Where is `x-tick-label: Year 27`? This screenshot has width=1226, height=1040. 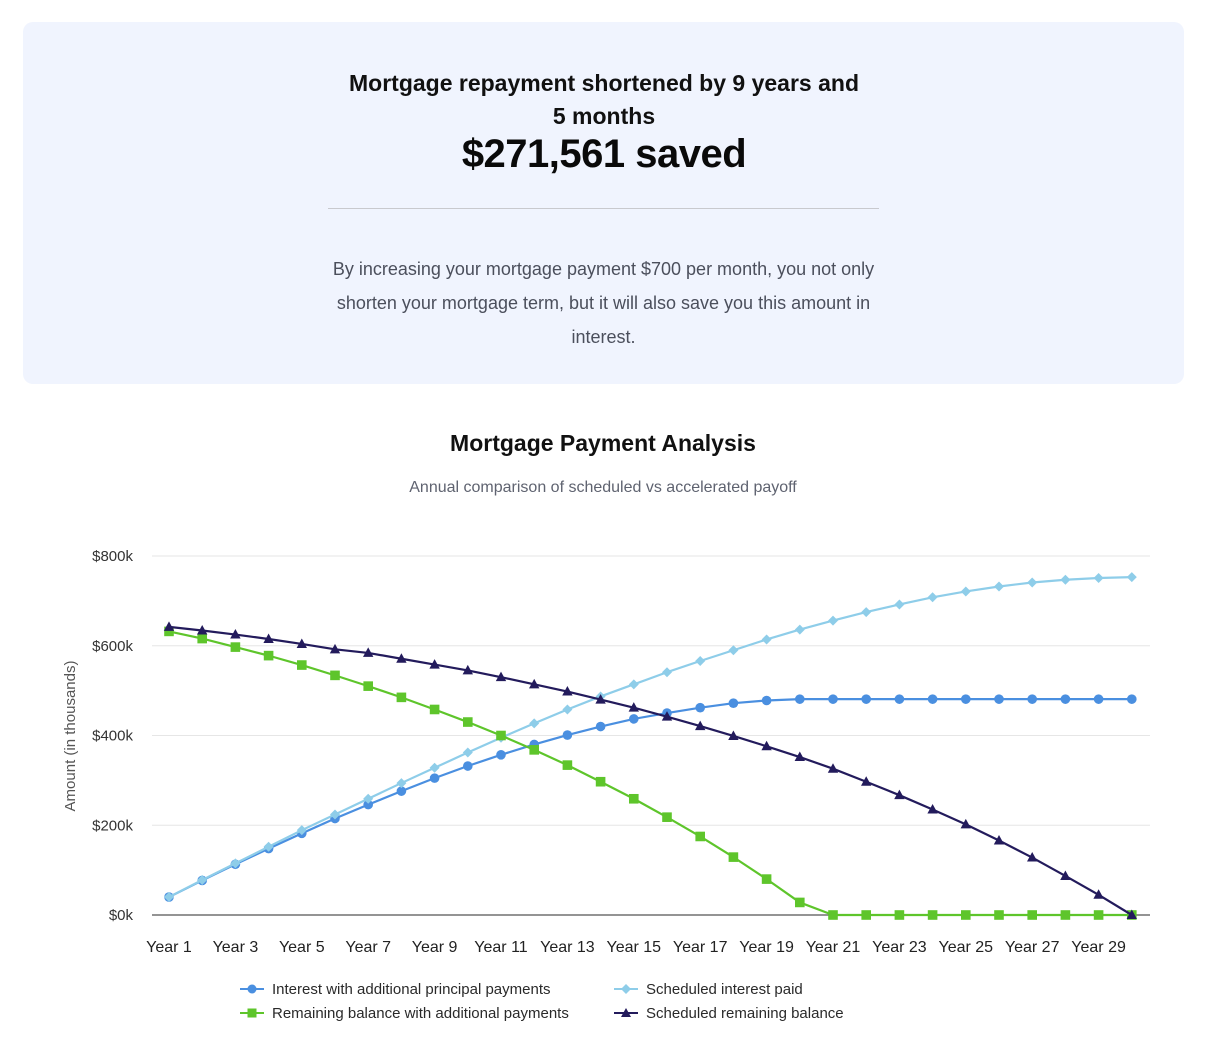 x-tick-label: Year 27 is located at coordinates (1032, 947).